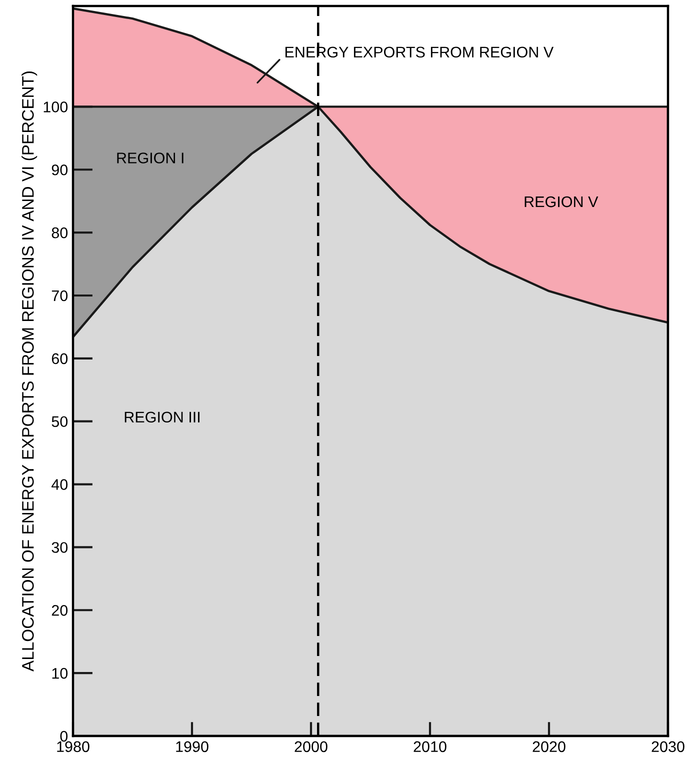 Image resolution: width=691 pixels, height=766 pixels. Describe the element at coordinates (60, 422) in the screenshot. I see `y-tick-label: 50` at that location.